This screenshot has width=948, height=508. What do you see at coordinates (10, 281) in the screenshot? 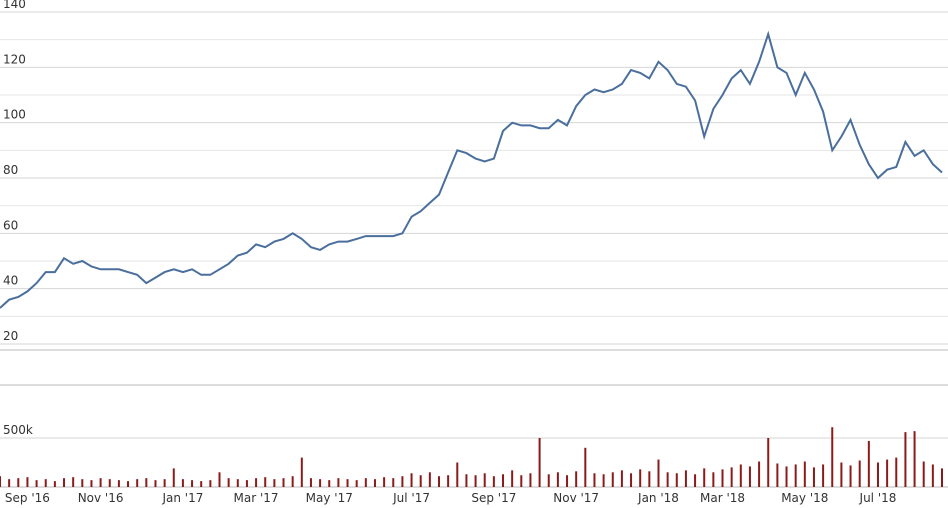
I see `y-tick-label: 40` at bounding box center [10, 281].